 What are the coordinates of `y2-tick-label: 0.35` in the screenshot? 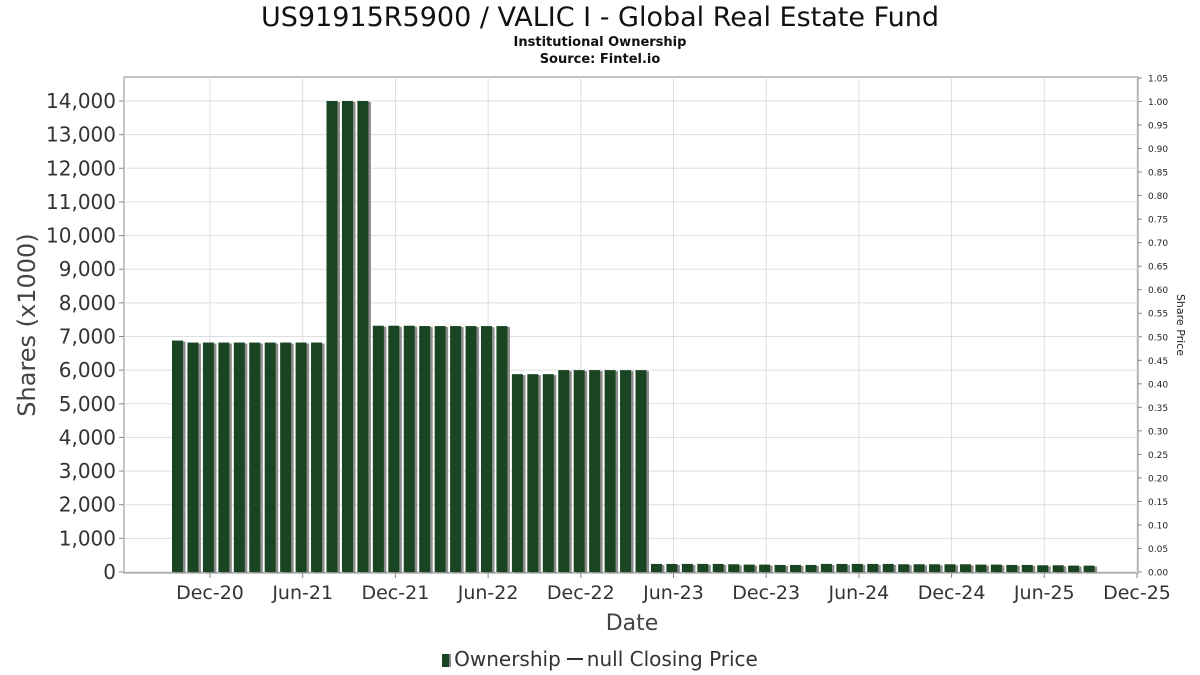 It's located at (1158, 409).